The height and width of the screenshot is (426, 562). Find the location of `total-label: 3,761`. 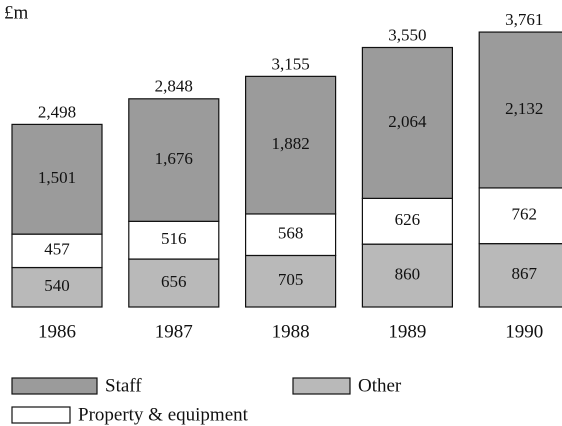

total-label: 3,761 is located at coordinates (524, 19).